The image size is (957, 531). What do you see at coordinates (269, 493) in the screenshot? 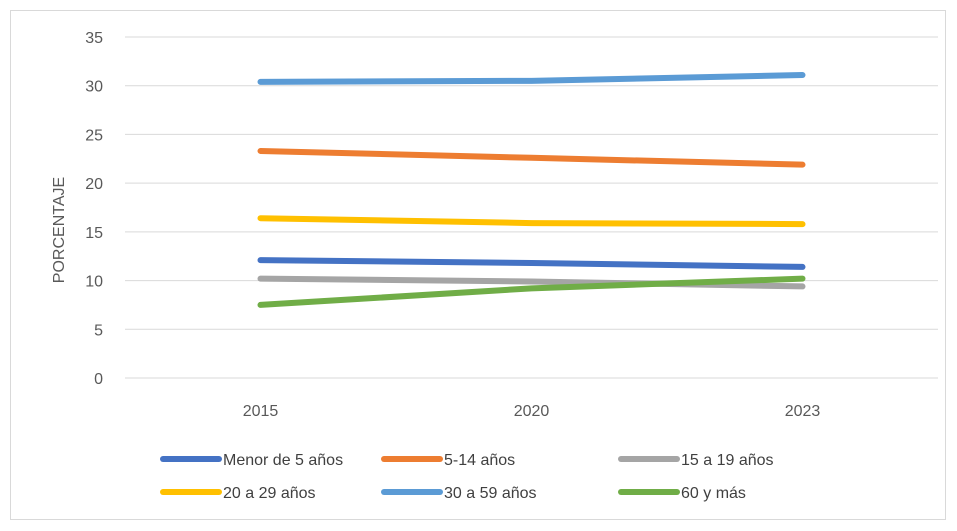
I see `legend-label: 20 a 29 años` at bounding box center [269, 493].